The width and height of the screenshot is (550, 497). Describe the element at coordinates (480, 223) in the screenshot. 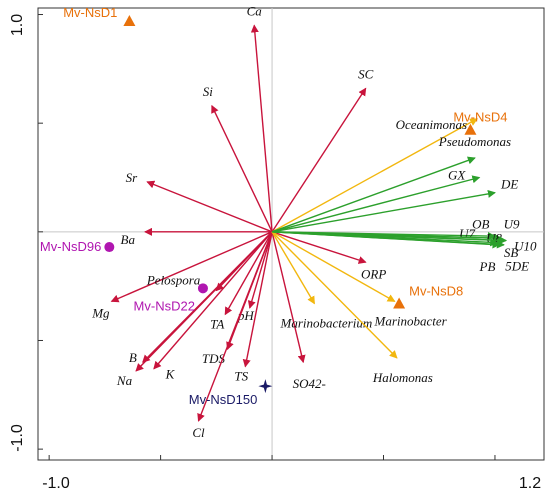

I see `vector-label-ob: OB` at that location.